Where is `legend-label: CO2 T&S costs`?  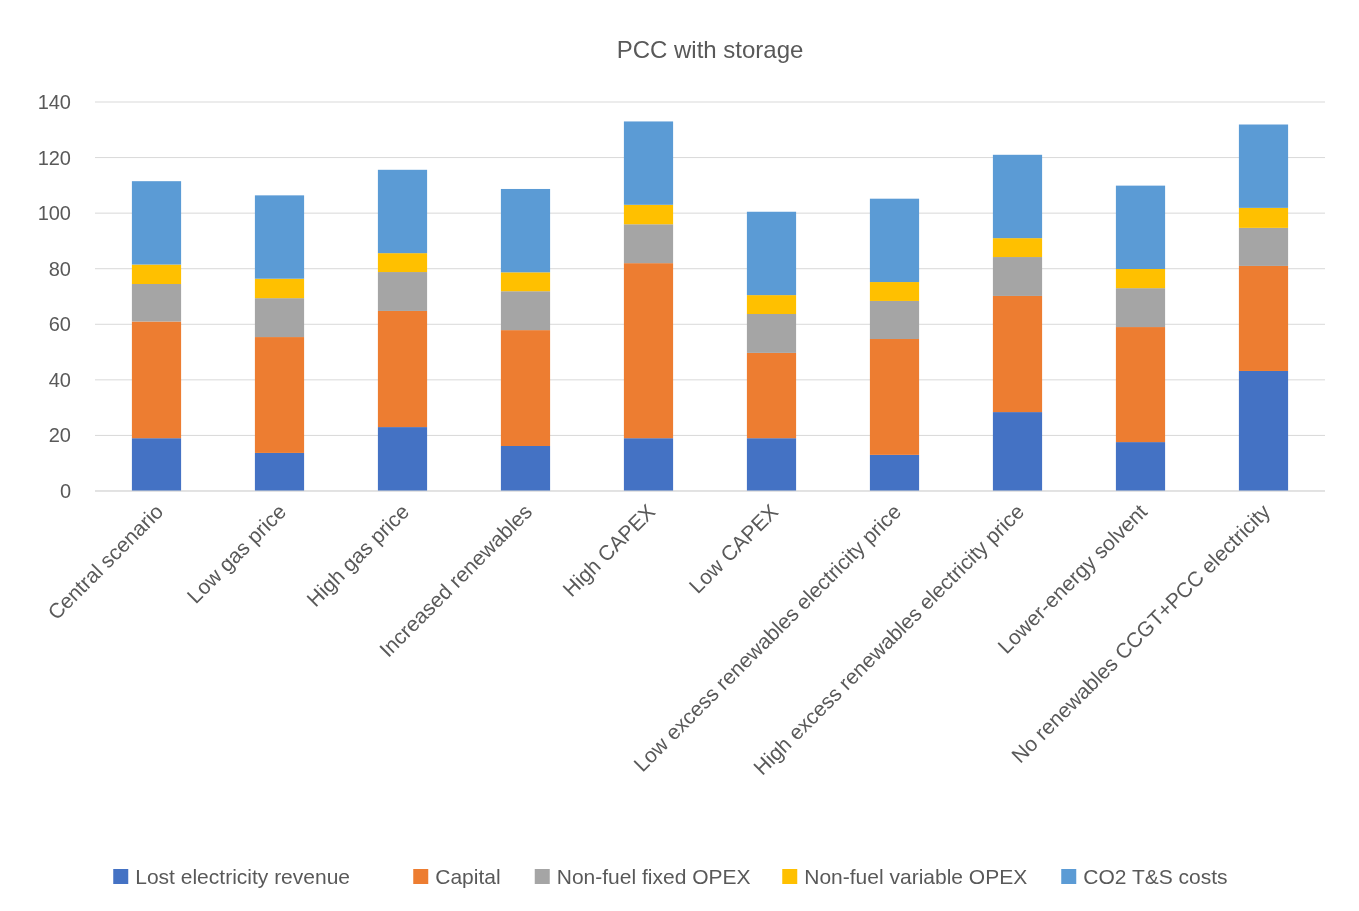 legend-label: CO2 T&S costs is located at coordinates (1155, 877).